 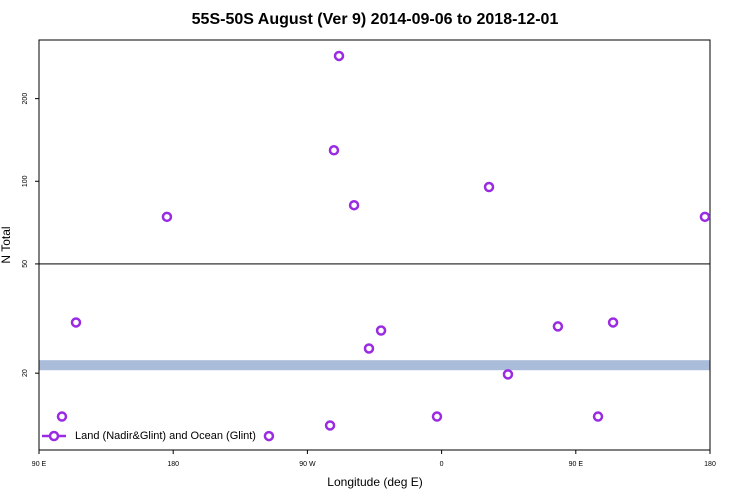 I want to click on y-tick-label: 20, so click(x=25, y=373).